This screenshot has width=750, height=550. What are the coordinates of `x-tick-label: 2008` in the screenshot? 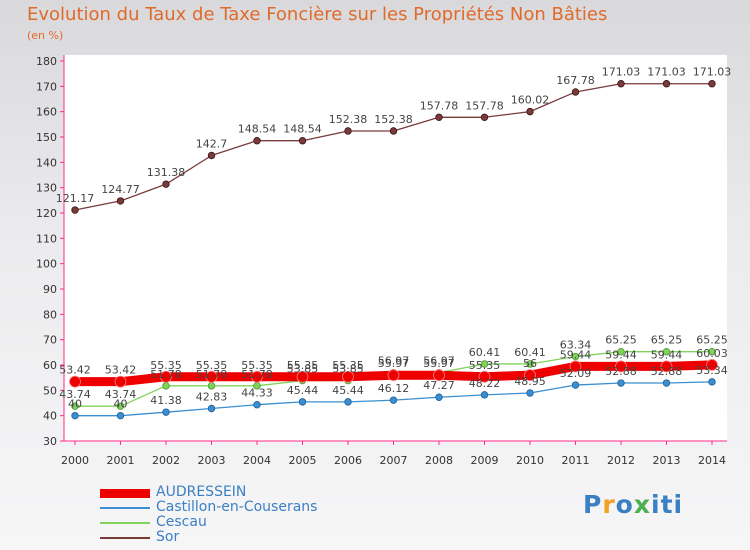 It's located at (439, 460).